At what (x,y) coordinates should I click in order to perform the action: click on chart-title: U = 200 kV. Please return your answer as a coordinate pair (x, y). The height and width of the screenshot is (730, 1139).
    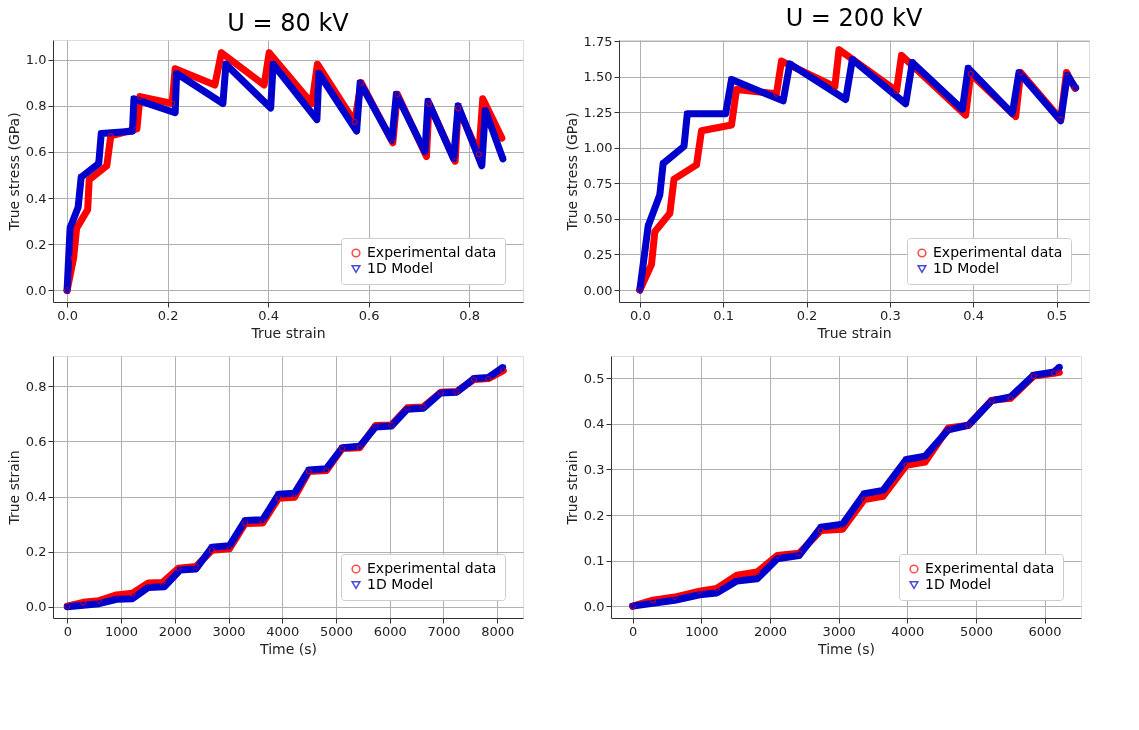
    Looking at the image, I should click on (854, 18).